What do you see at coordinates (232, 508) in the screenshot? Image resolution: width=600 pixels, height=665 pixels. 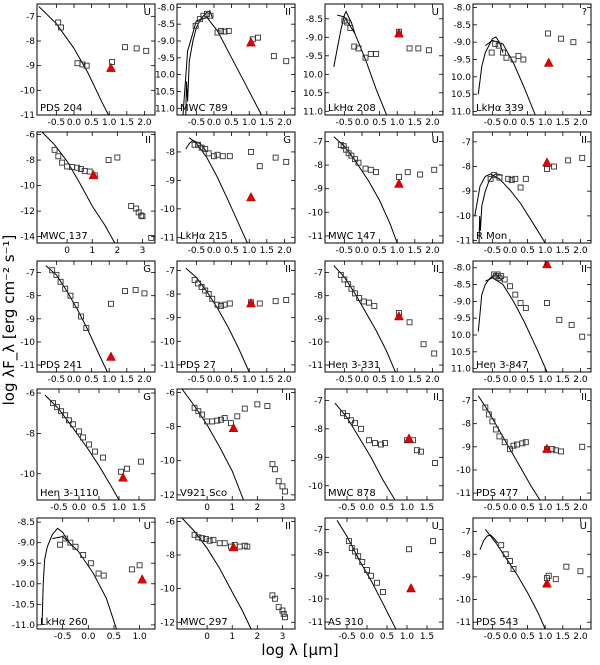 I see `x-tick-label: 1` at bounding box center [232, 508].